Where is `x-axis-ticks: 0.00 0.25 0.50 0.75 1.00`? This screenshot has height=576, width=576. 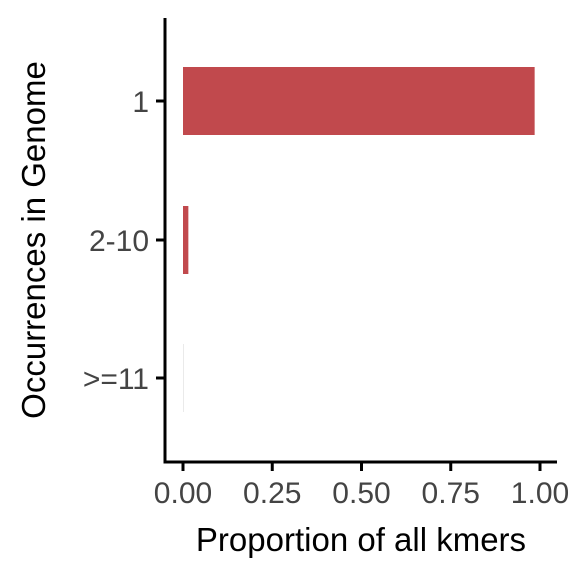
x-axis-ticks: 0.00 0.25 0.50 0.75 1.00 is located at coordinates (361, 486).